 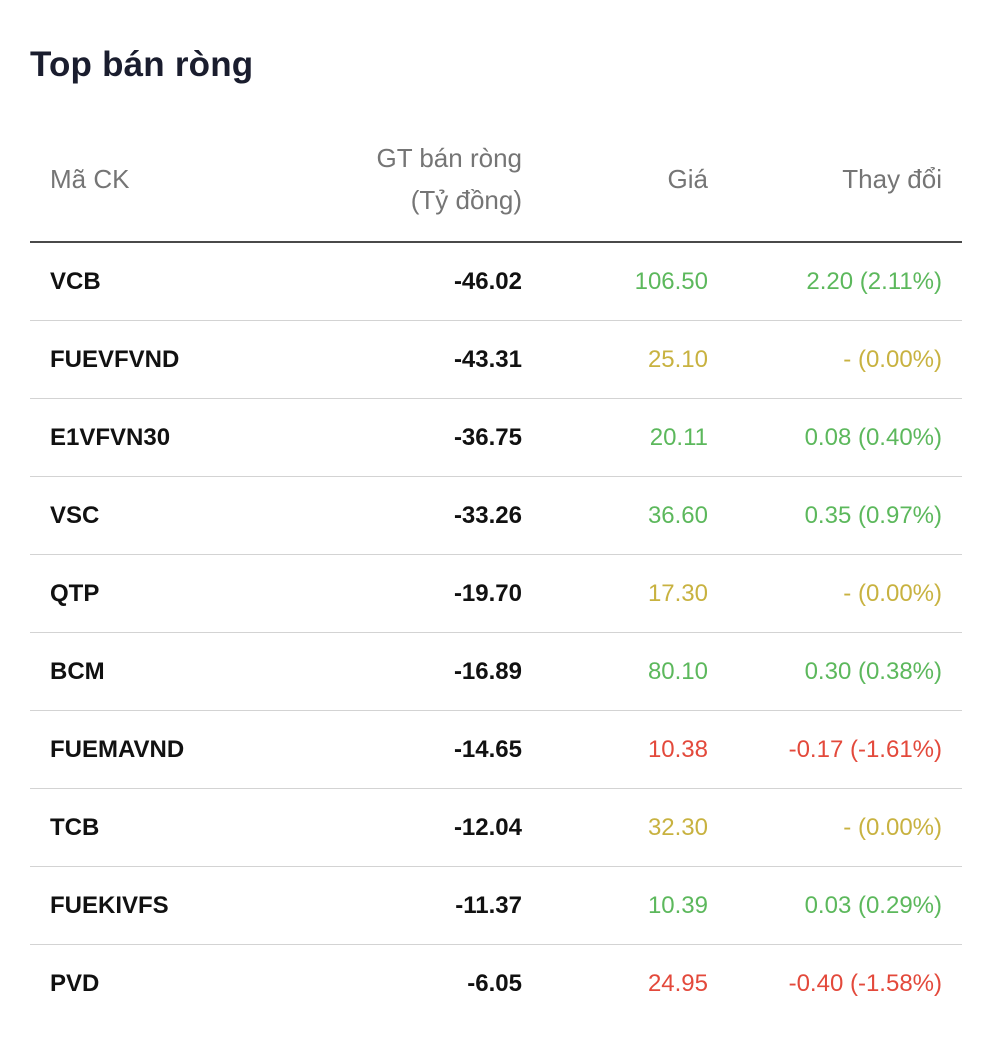 I want to click on price-cell: 20.11, so click(x=678, y=437).